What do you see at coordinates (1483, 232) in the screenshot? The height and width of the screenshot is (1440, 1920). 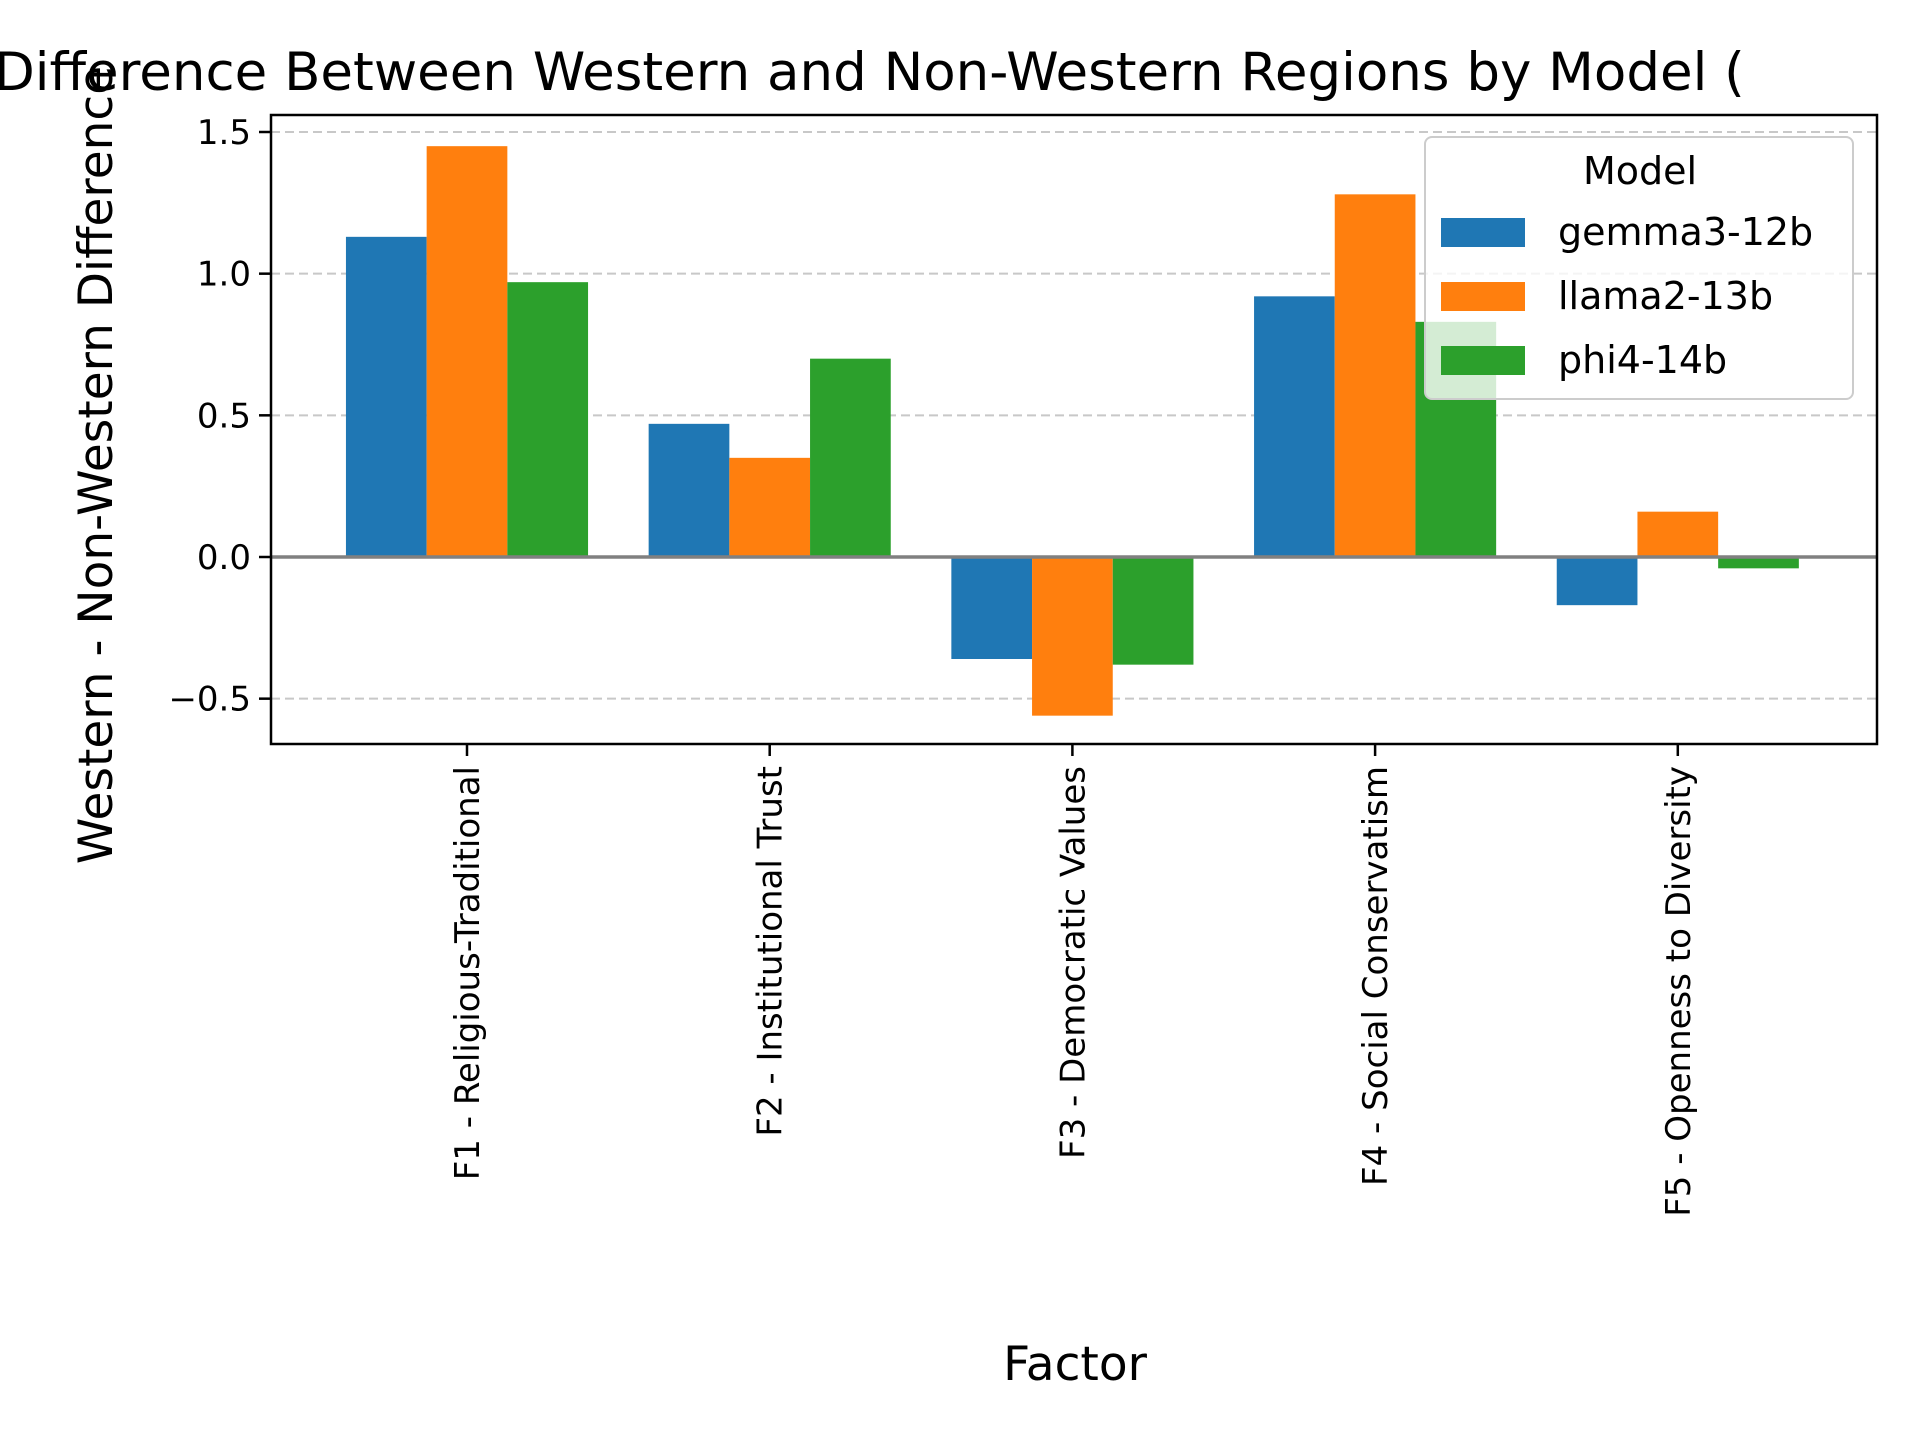 I see `legend-swatch-gemma3-12b` at bounding box center [1483, 232].